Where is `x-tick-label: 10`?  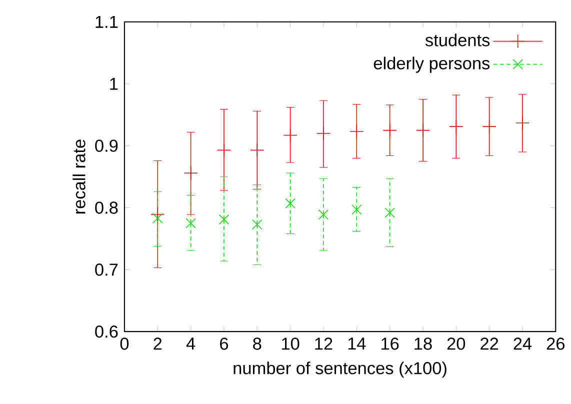 x-tick-label: 10 is located at coordinates (291, 343).